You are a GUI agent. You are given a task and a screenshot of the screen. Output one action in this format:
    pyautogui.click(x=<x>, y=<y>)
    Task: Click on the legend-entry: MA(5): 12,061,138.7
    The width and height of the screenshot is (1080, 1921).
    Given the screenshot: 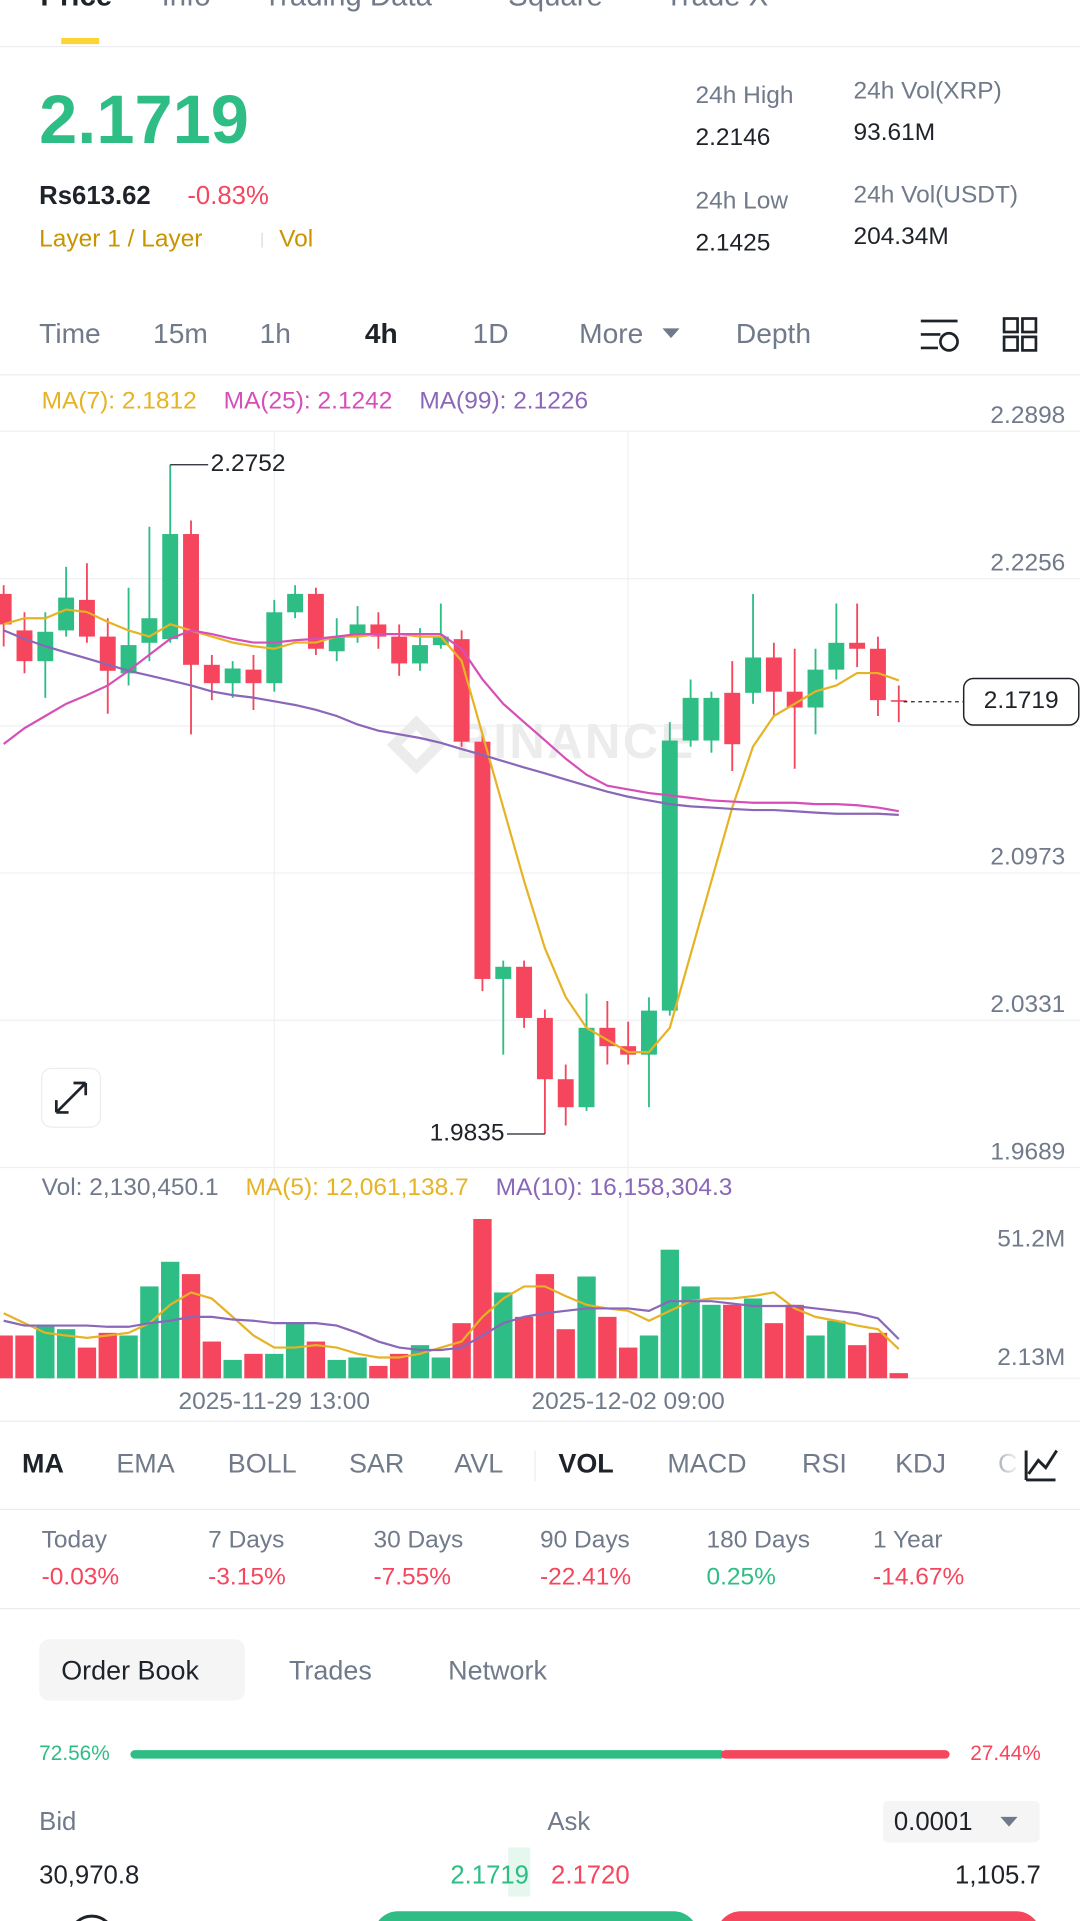 What is the action you would take?
    pyautogui.click(x=357, y=1187)
    